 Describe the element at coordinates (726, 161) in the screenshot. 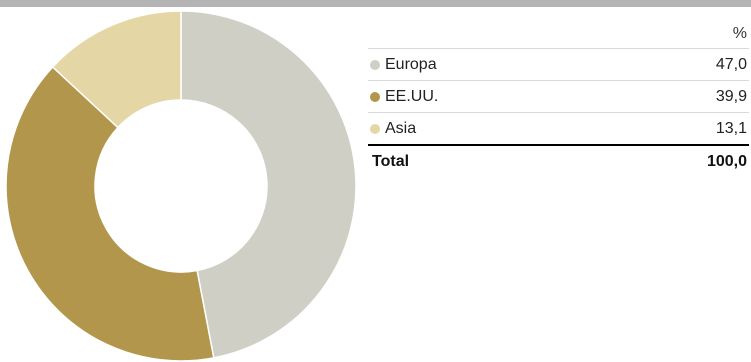

I see `total-value: 100,0` at that location.